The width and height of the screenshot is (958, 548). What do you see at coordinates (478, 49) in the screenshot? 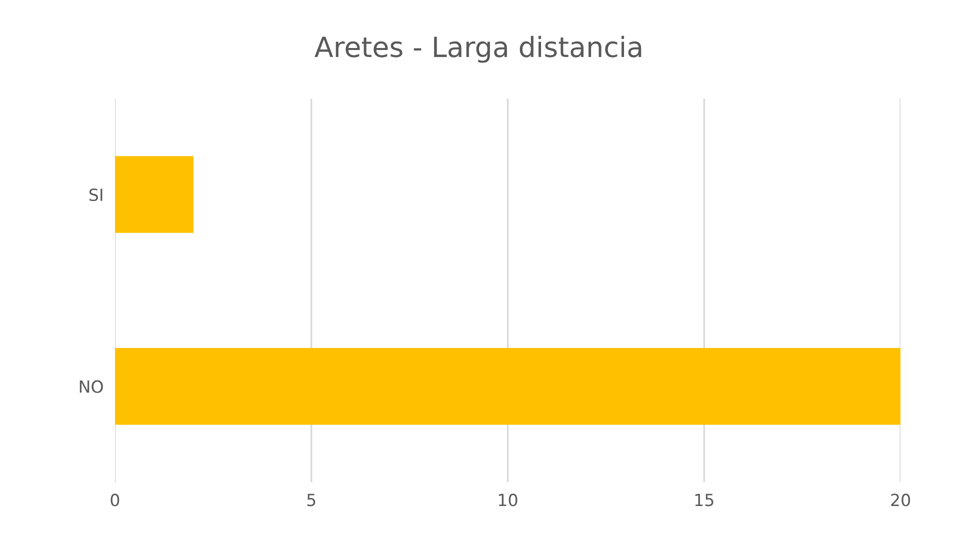
I see `chart-title: Aretes - Larga distancia` at bounding box center [478, 49].